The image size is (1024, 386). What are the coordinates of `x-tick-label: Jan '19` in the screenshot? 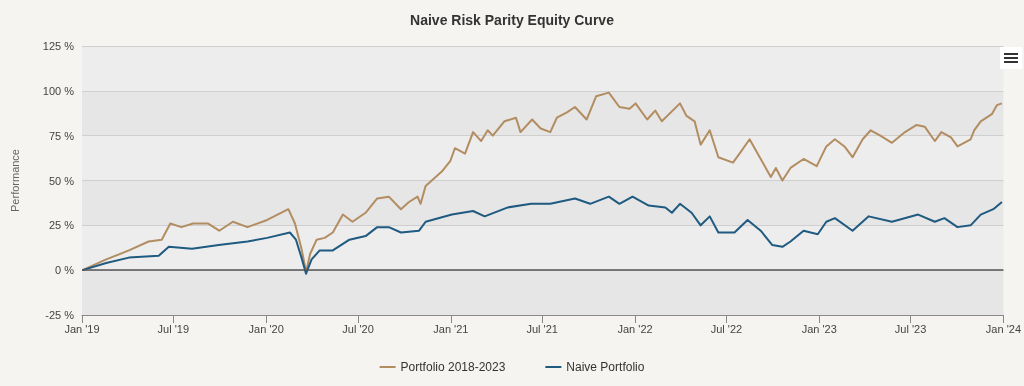 It's located at (82, 328).